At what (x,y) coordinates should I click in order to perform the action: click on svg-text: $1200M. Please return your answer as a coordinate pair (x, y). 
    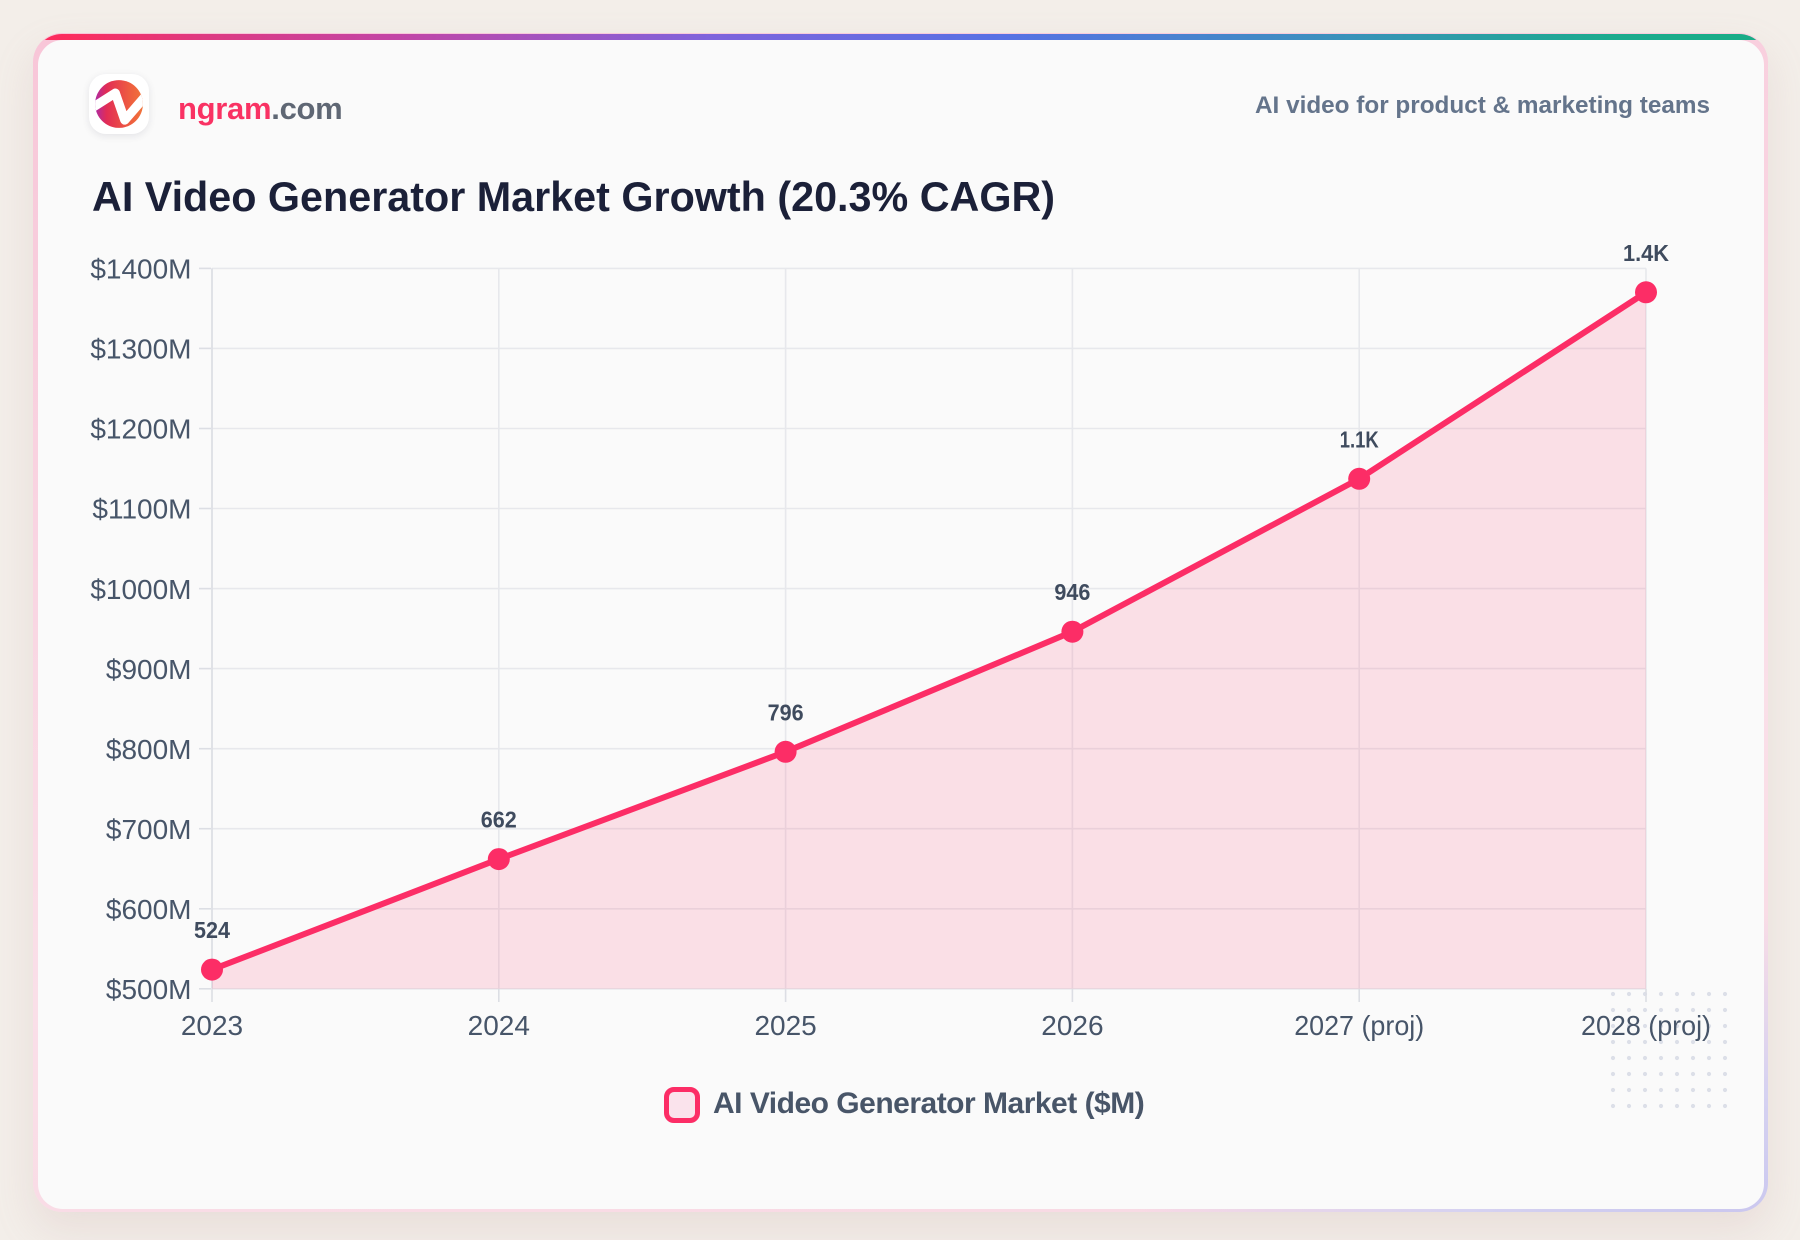
    Looking at the image, I should click on (140, 429).